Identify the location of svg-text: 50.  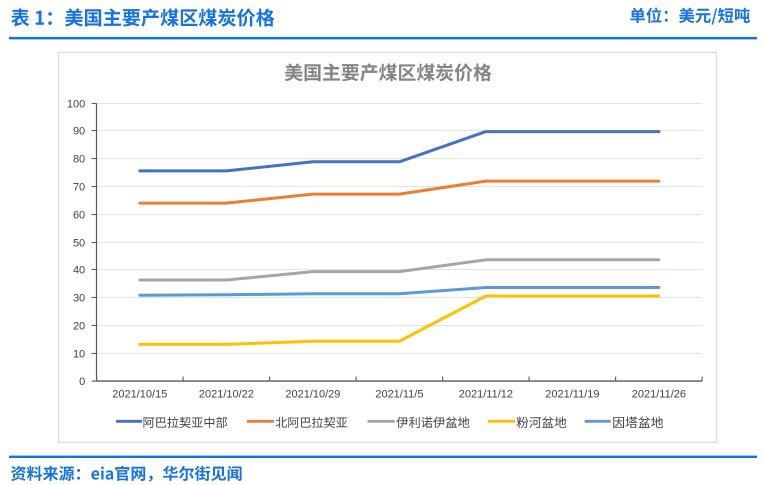
(79, 243).